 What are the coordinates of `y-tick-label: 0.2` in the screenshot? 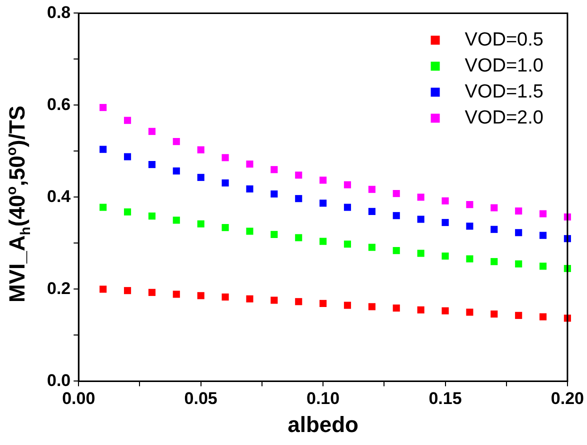 It's located at (58, 288).